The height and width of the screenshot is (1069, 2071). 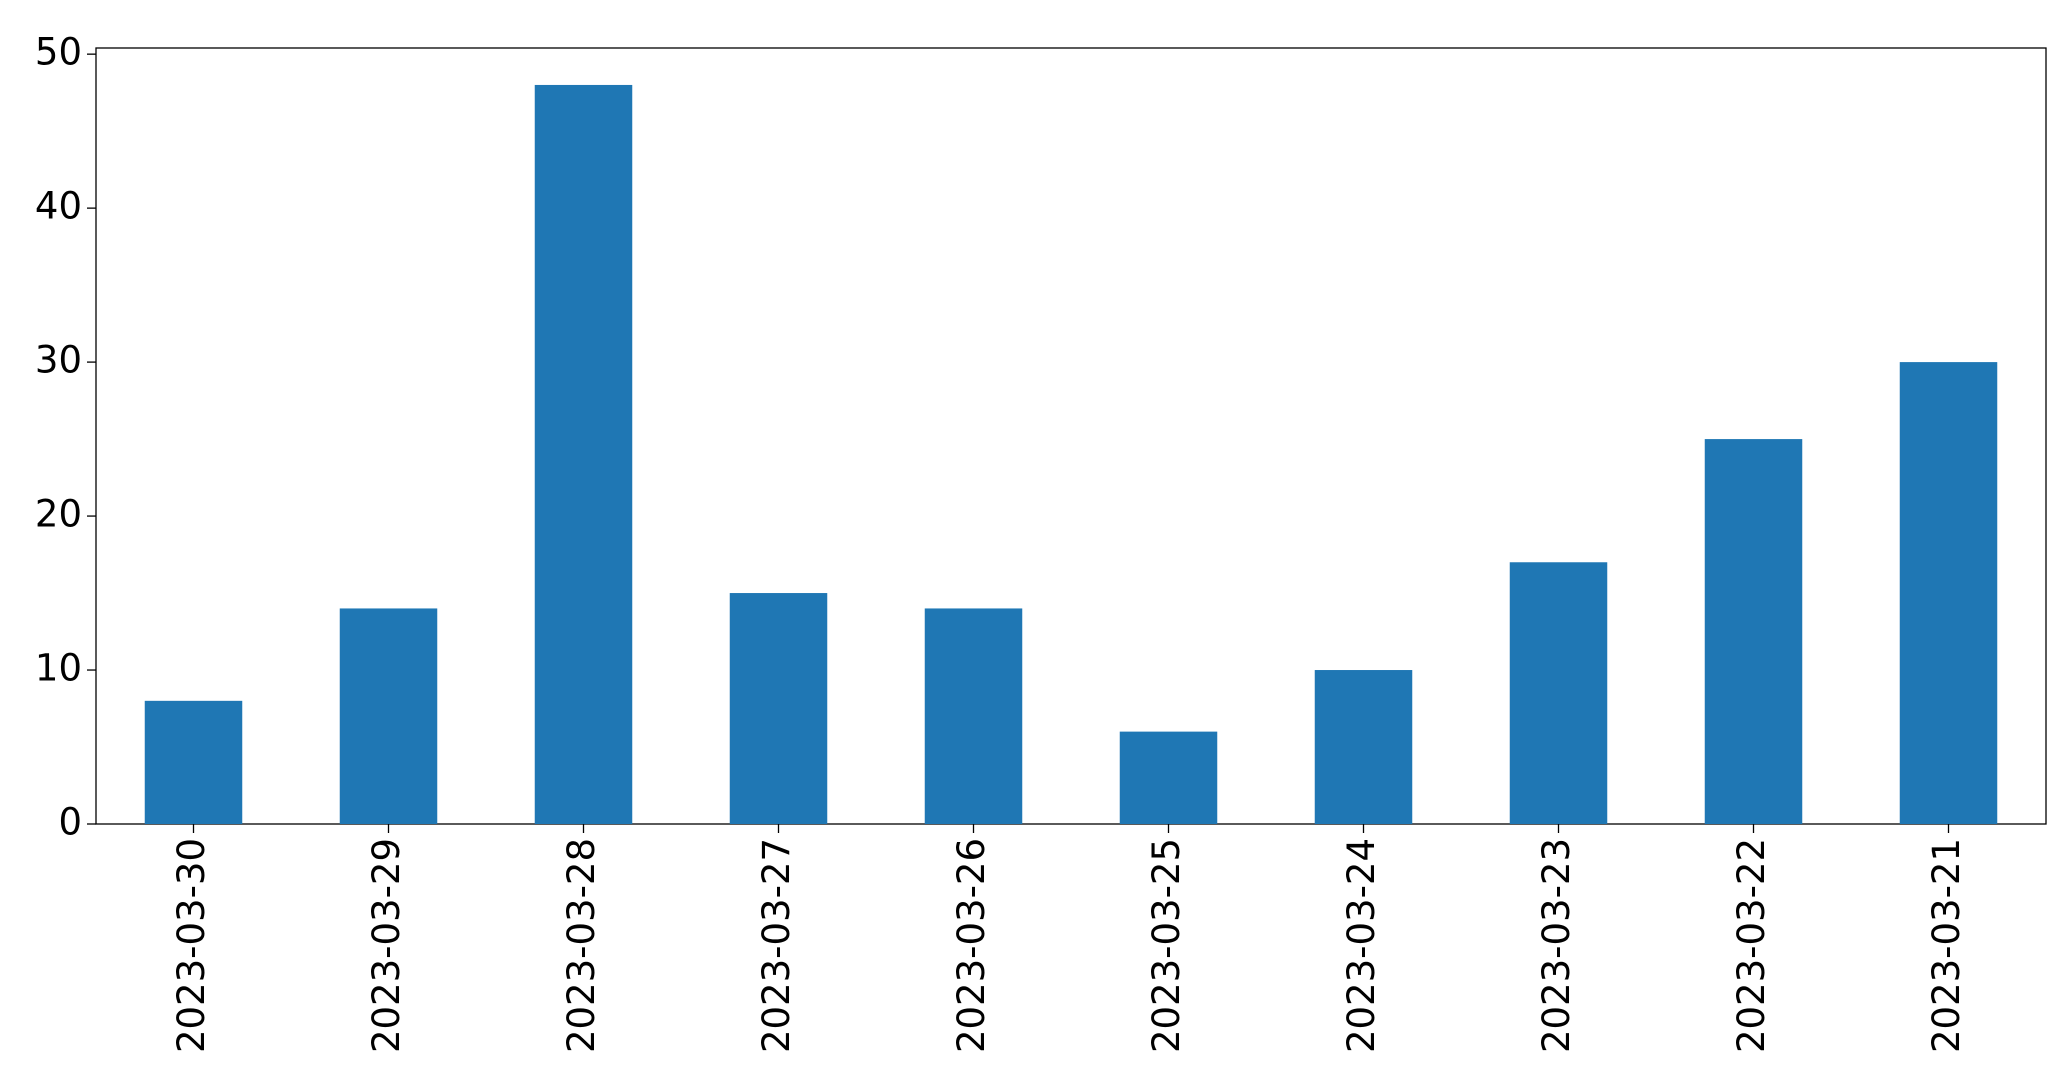 I want to click on x-tick-label: 2023-03-23, so click(x=1556, y=945).